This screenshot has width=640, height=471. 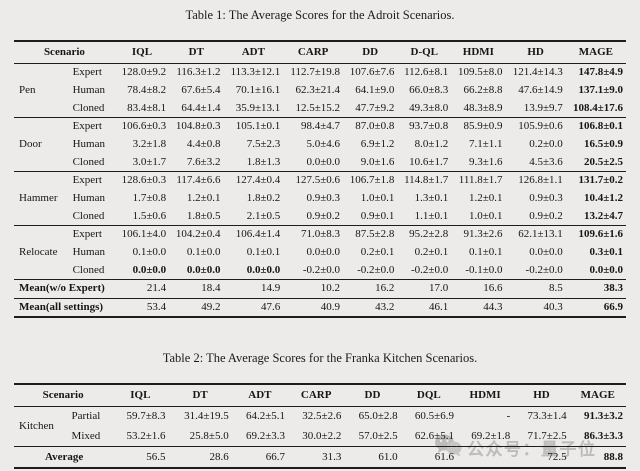 I want to click on value-cell: 4.4±0.8, so click(x=203, y=143).